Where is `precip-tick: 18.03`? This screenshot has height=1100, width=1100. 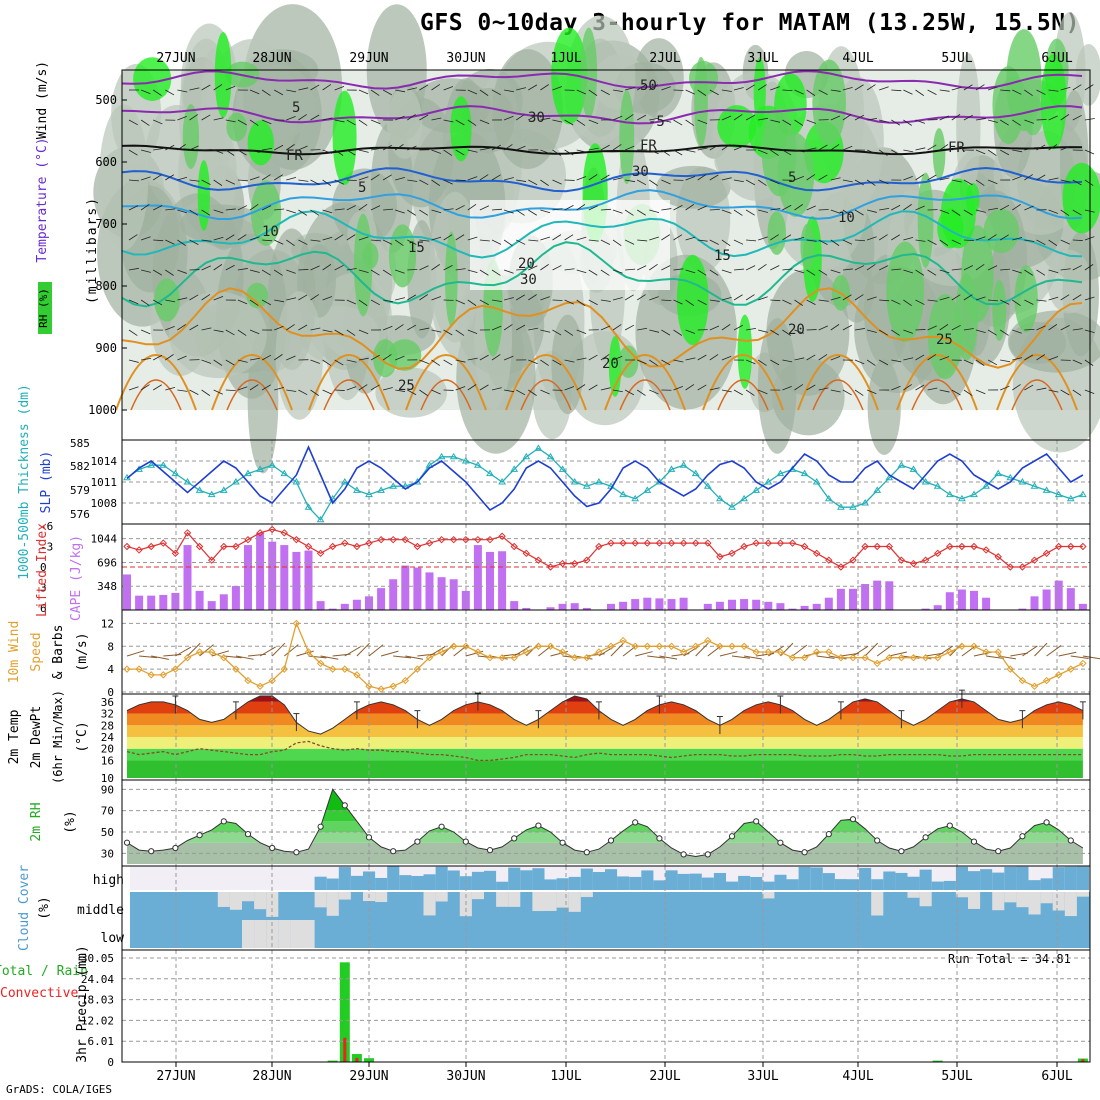
precip-tick: 18.03 is located at coordinates (97, 1000).